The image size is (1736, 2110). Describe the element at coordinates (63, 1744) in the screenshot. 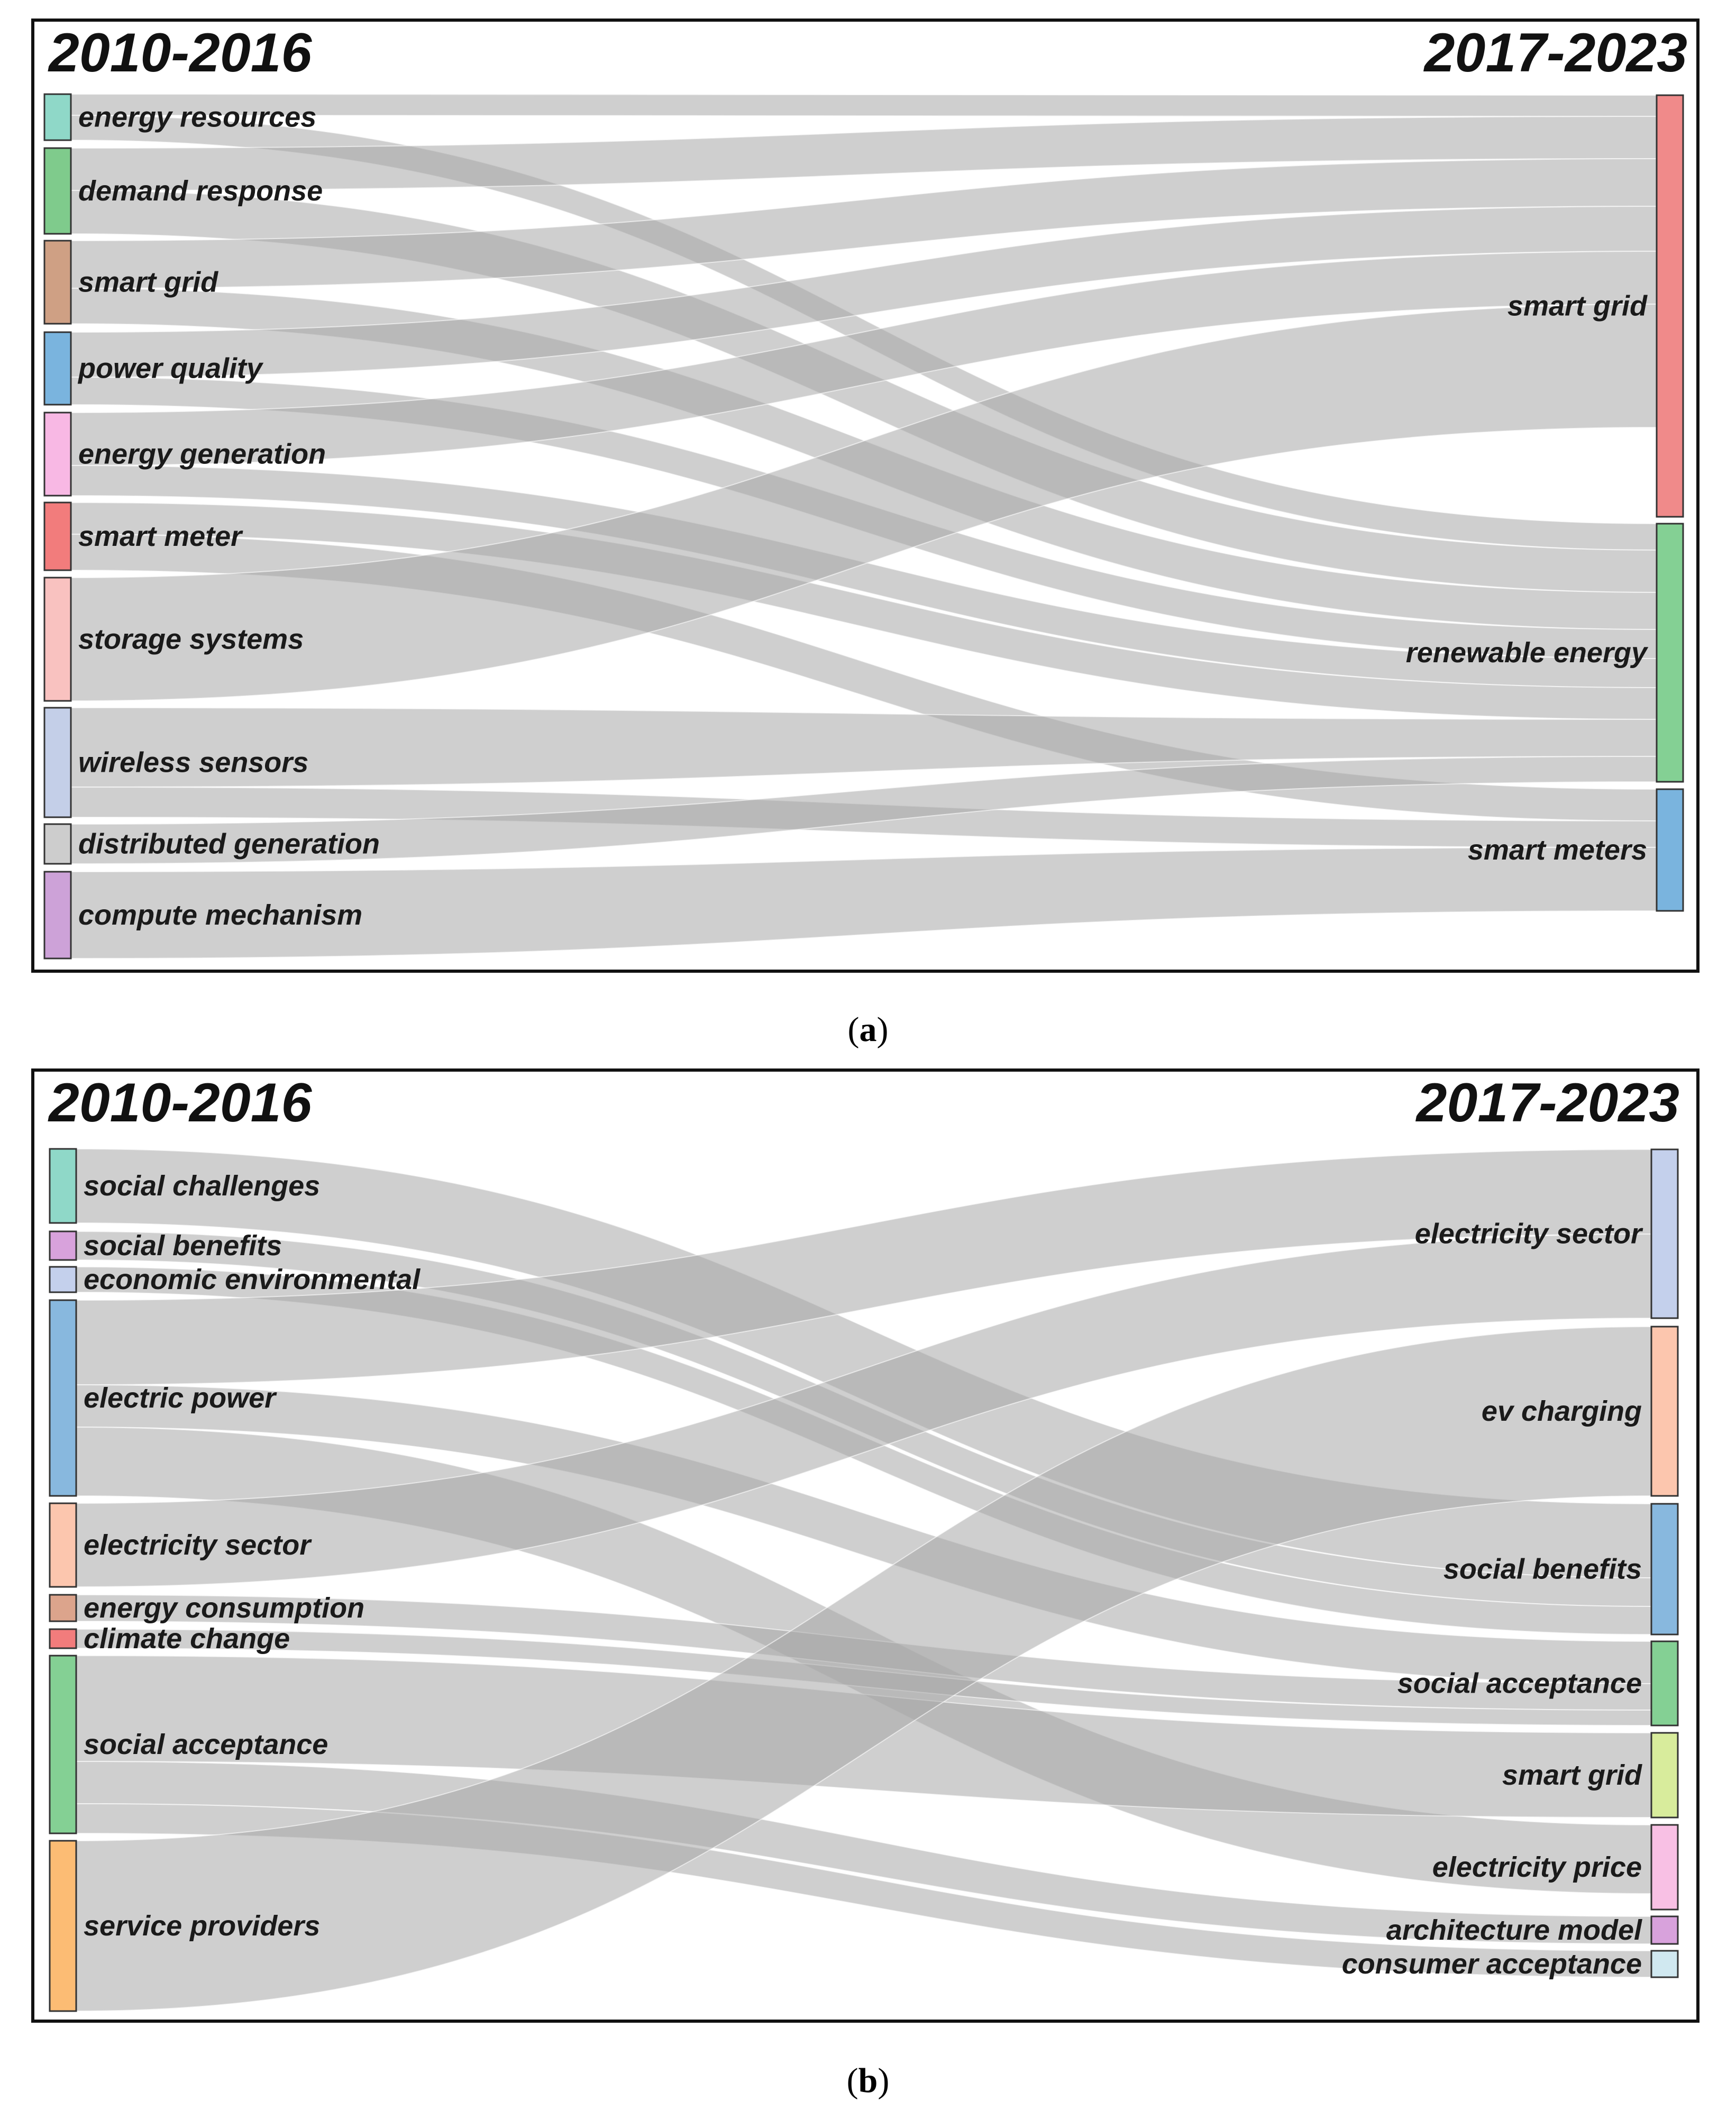

I see `panel-b-left-node-social-acceptance` at that location.